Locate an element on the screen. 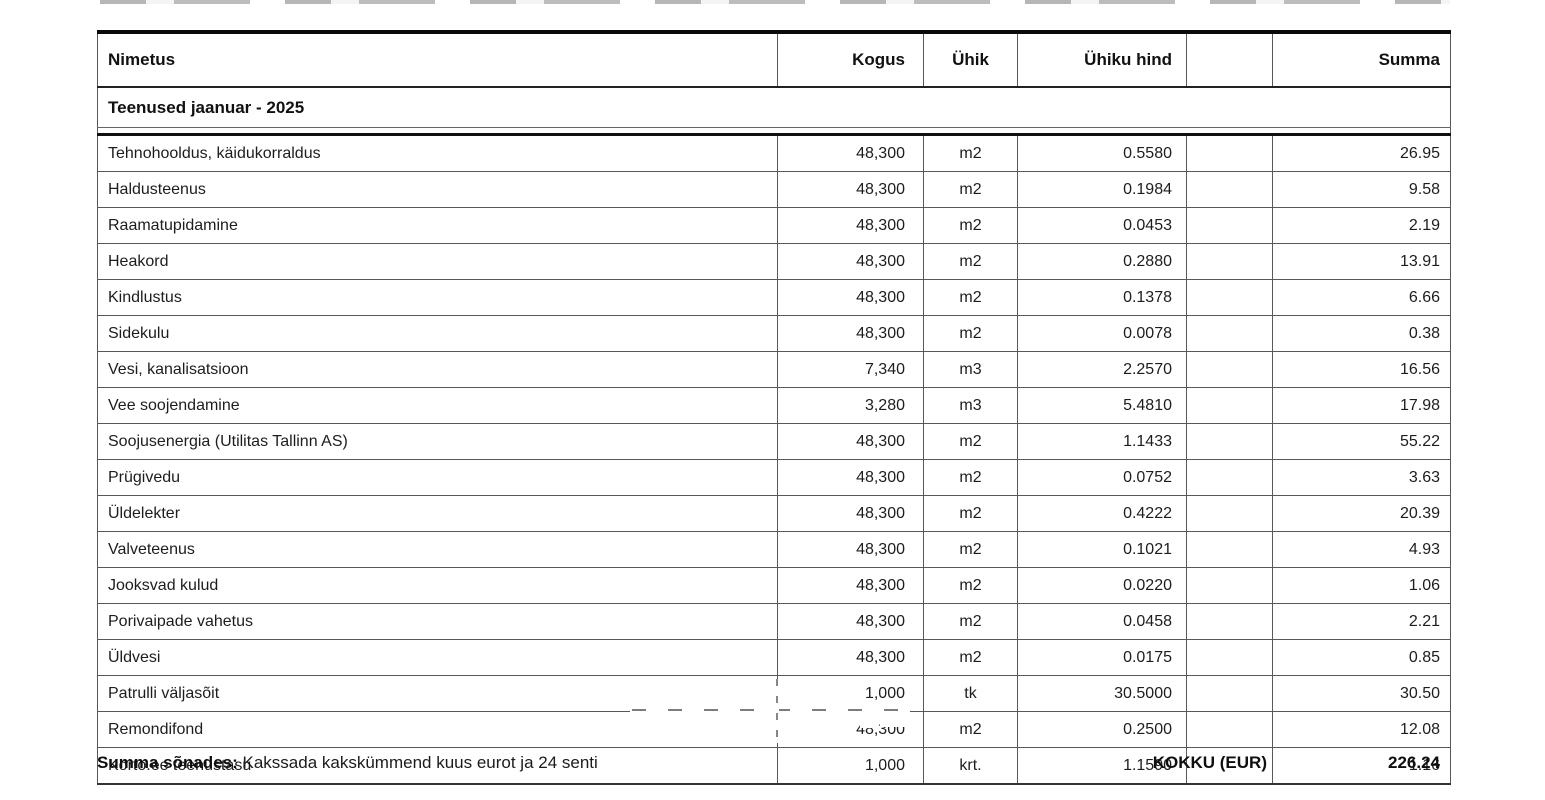 The width and height of the screenshot is (1545, 800). table-row: Patrulli väljasõit 1,000 tk 30.5000 30.50 is located at coordinates (774, 693).